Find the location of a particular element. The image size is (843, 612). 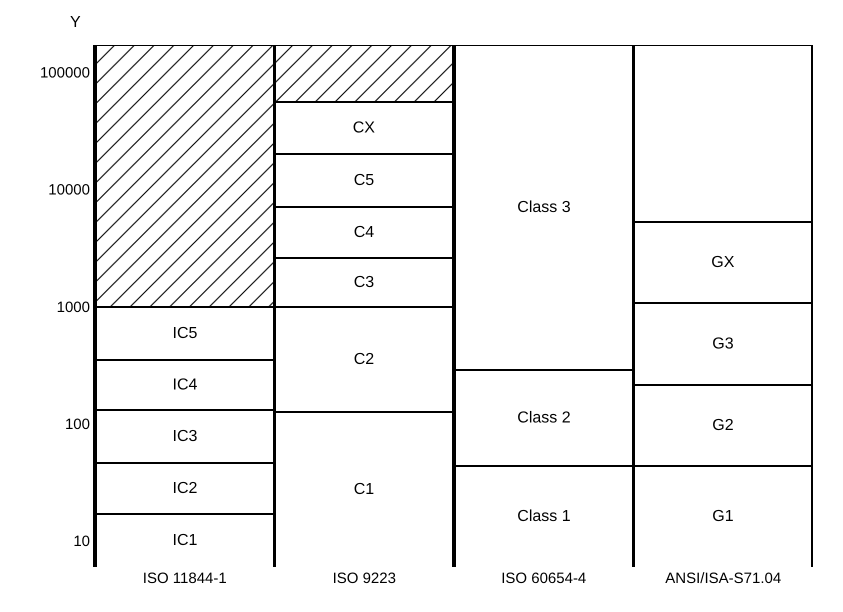

y-axis-title: Y is located at coordinates (75, 22).